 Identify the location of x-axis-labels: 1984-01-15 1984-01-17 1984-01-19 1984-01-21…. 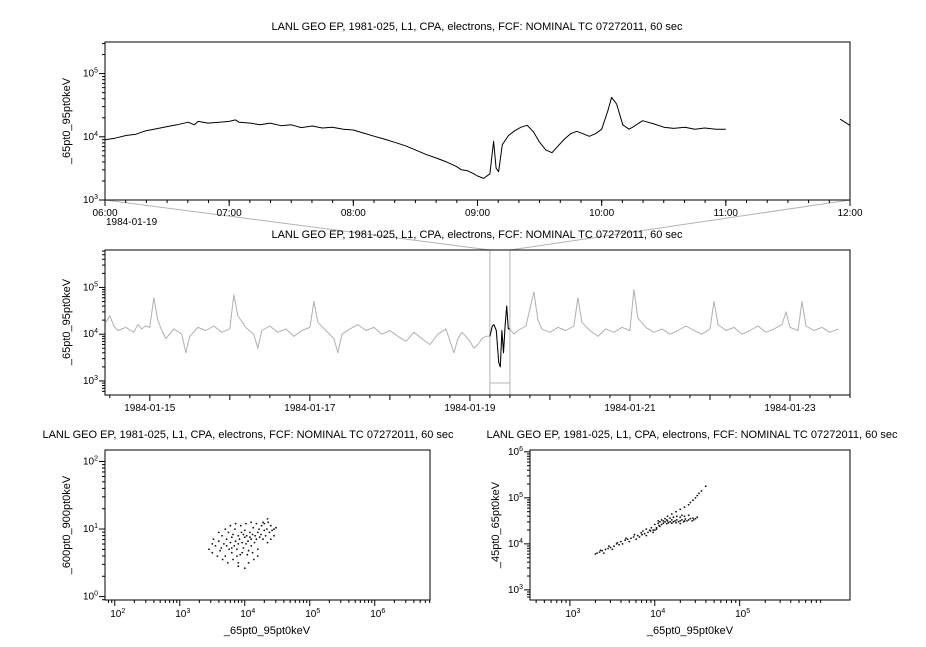
(470, 408).